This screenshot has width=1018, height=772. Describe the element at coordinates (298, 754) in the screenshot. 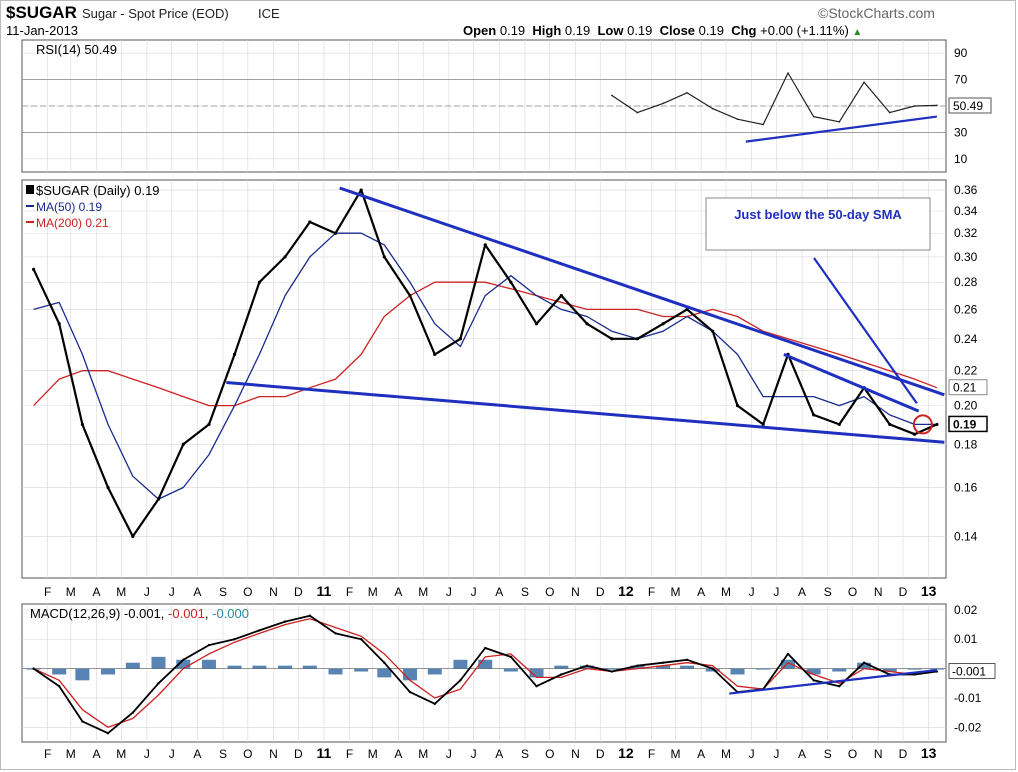

I see `macd-x-tick-label: D` at that location.